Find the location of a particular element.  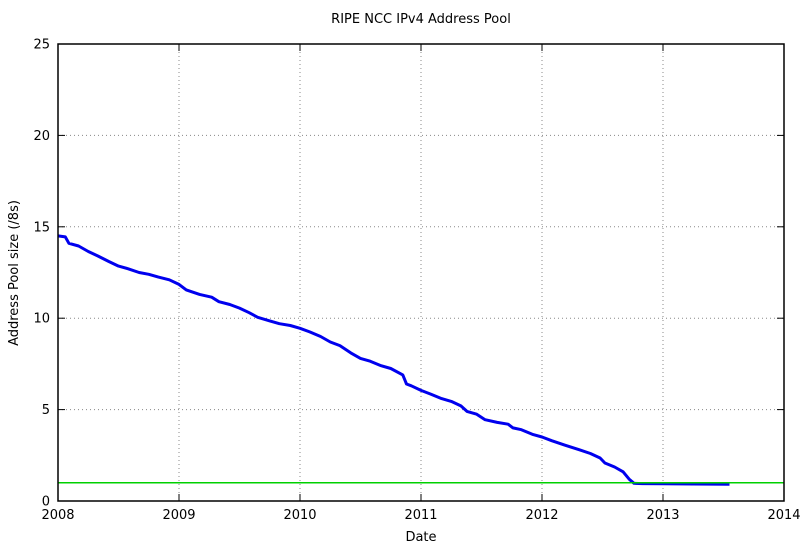

x-tick-label: 2010 is located at coordinates (299, 515).